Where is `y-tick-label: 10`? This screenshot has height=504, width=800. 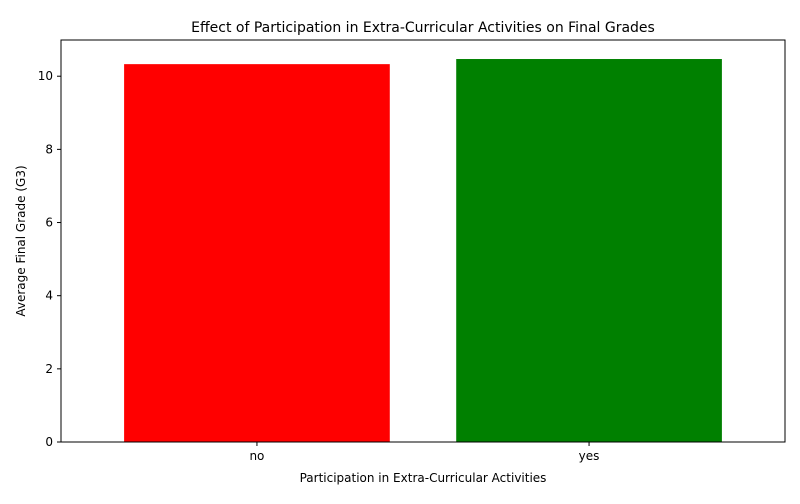
y-tick-label: 10 is located at coordinates (45, 76).